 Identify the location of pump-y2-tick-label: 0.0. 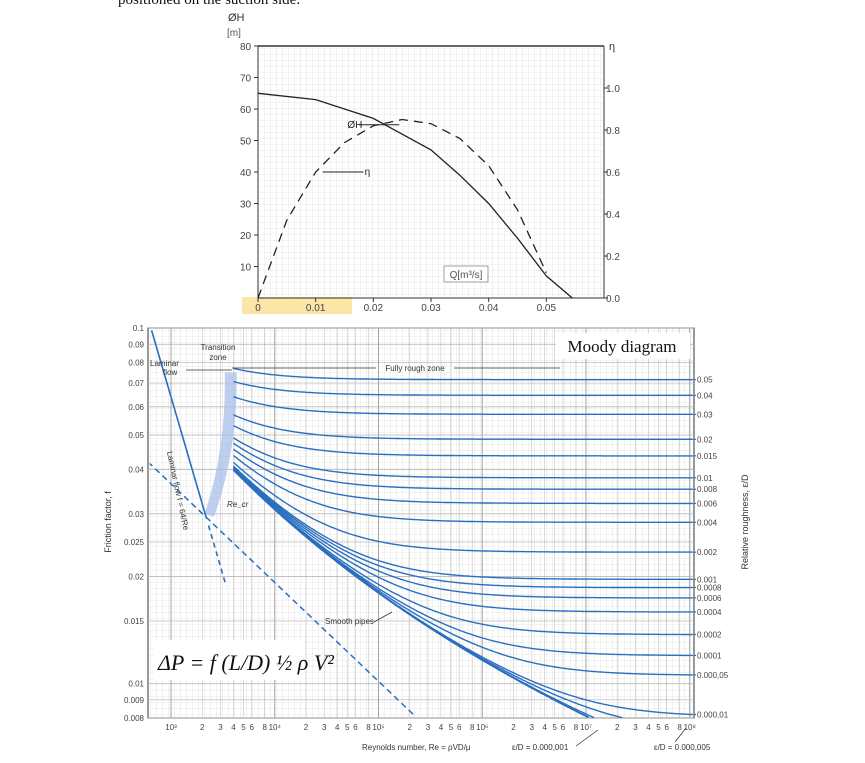
(613, 299).